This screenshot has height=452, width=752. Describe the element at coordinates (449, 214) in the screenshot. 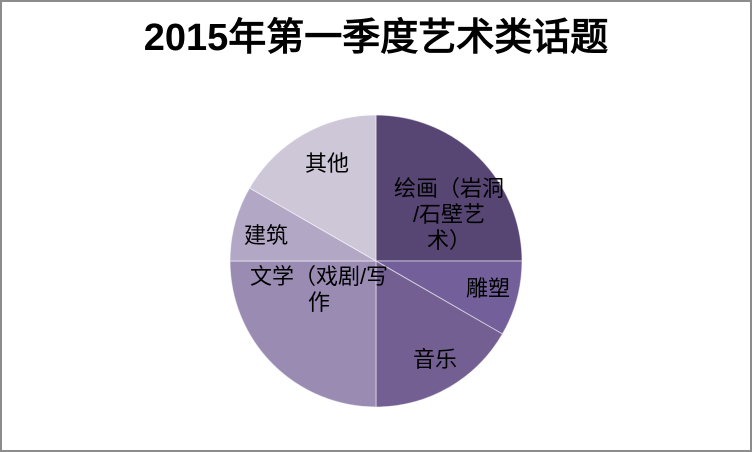

I see `pie-slice-label-1: 绘画（岩洞/石壁艺术）` at that location.